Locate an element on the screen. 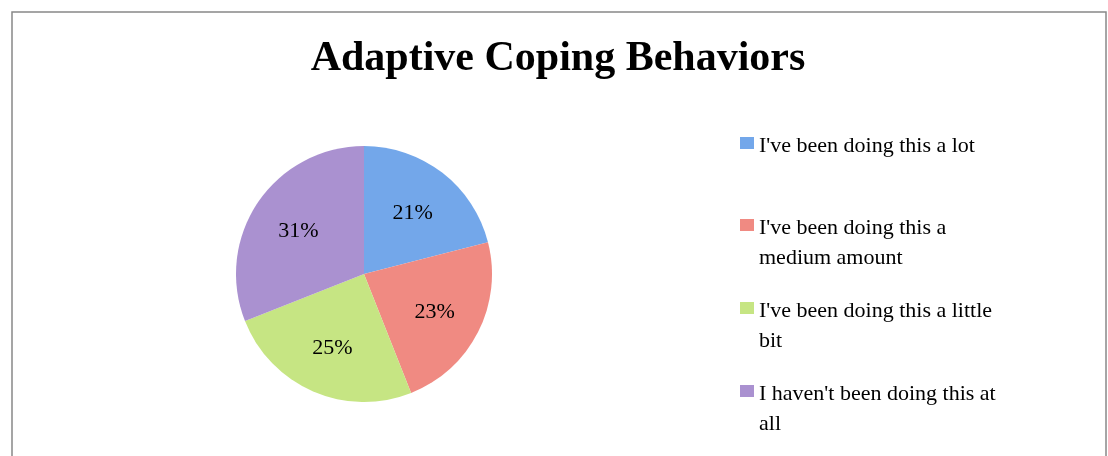 The height and width of the screenshot is (456, 1108). data-label: 21% is located at coordinates (412, 211).